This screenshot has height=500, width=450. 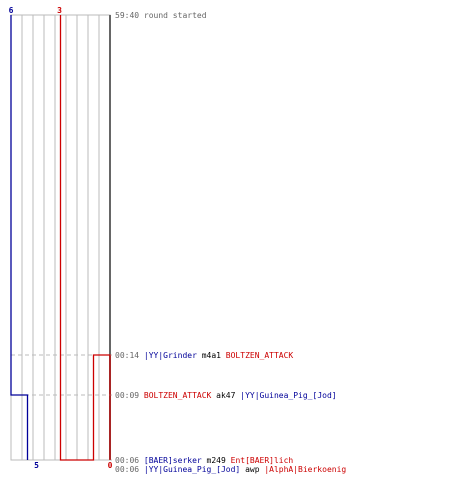 I want to click on event-time: 00:09, so click(x=129, y=395).